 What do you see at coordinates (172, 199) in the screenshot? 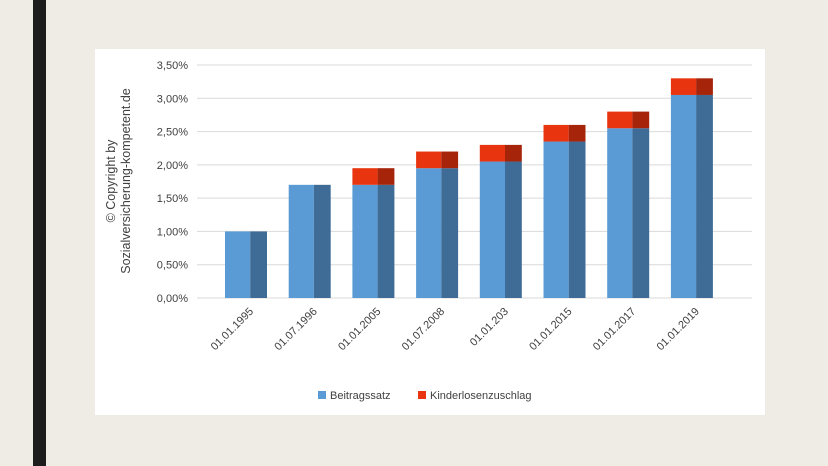
I see `y-tick-label: 1,50%` at bounding box center [172, 199].